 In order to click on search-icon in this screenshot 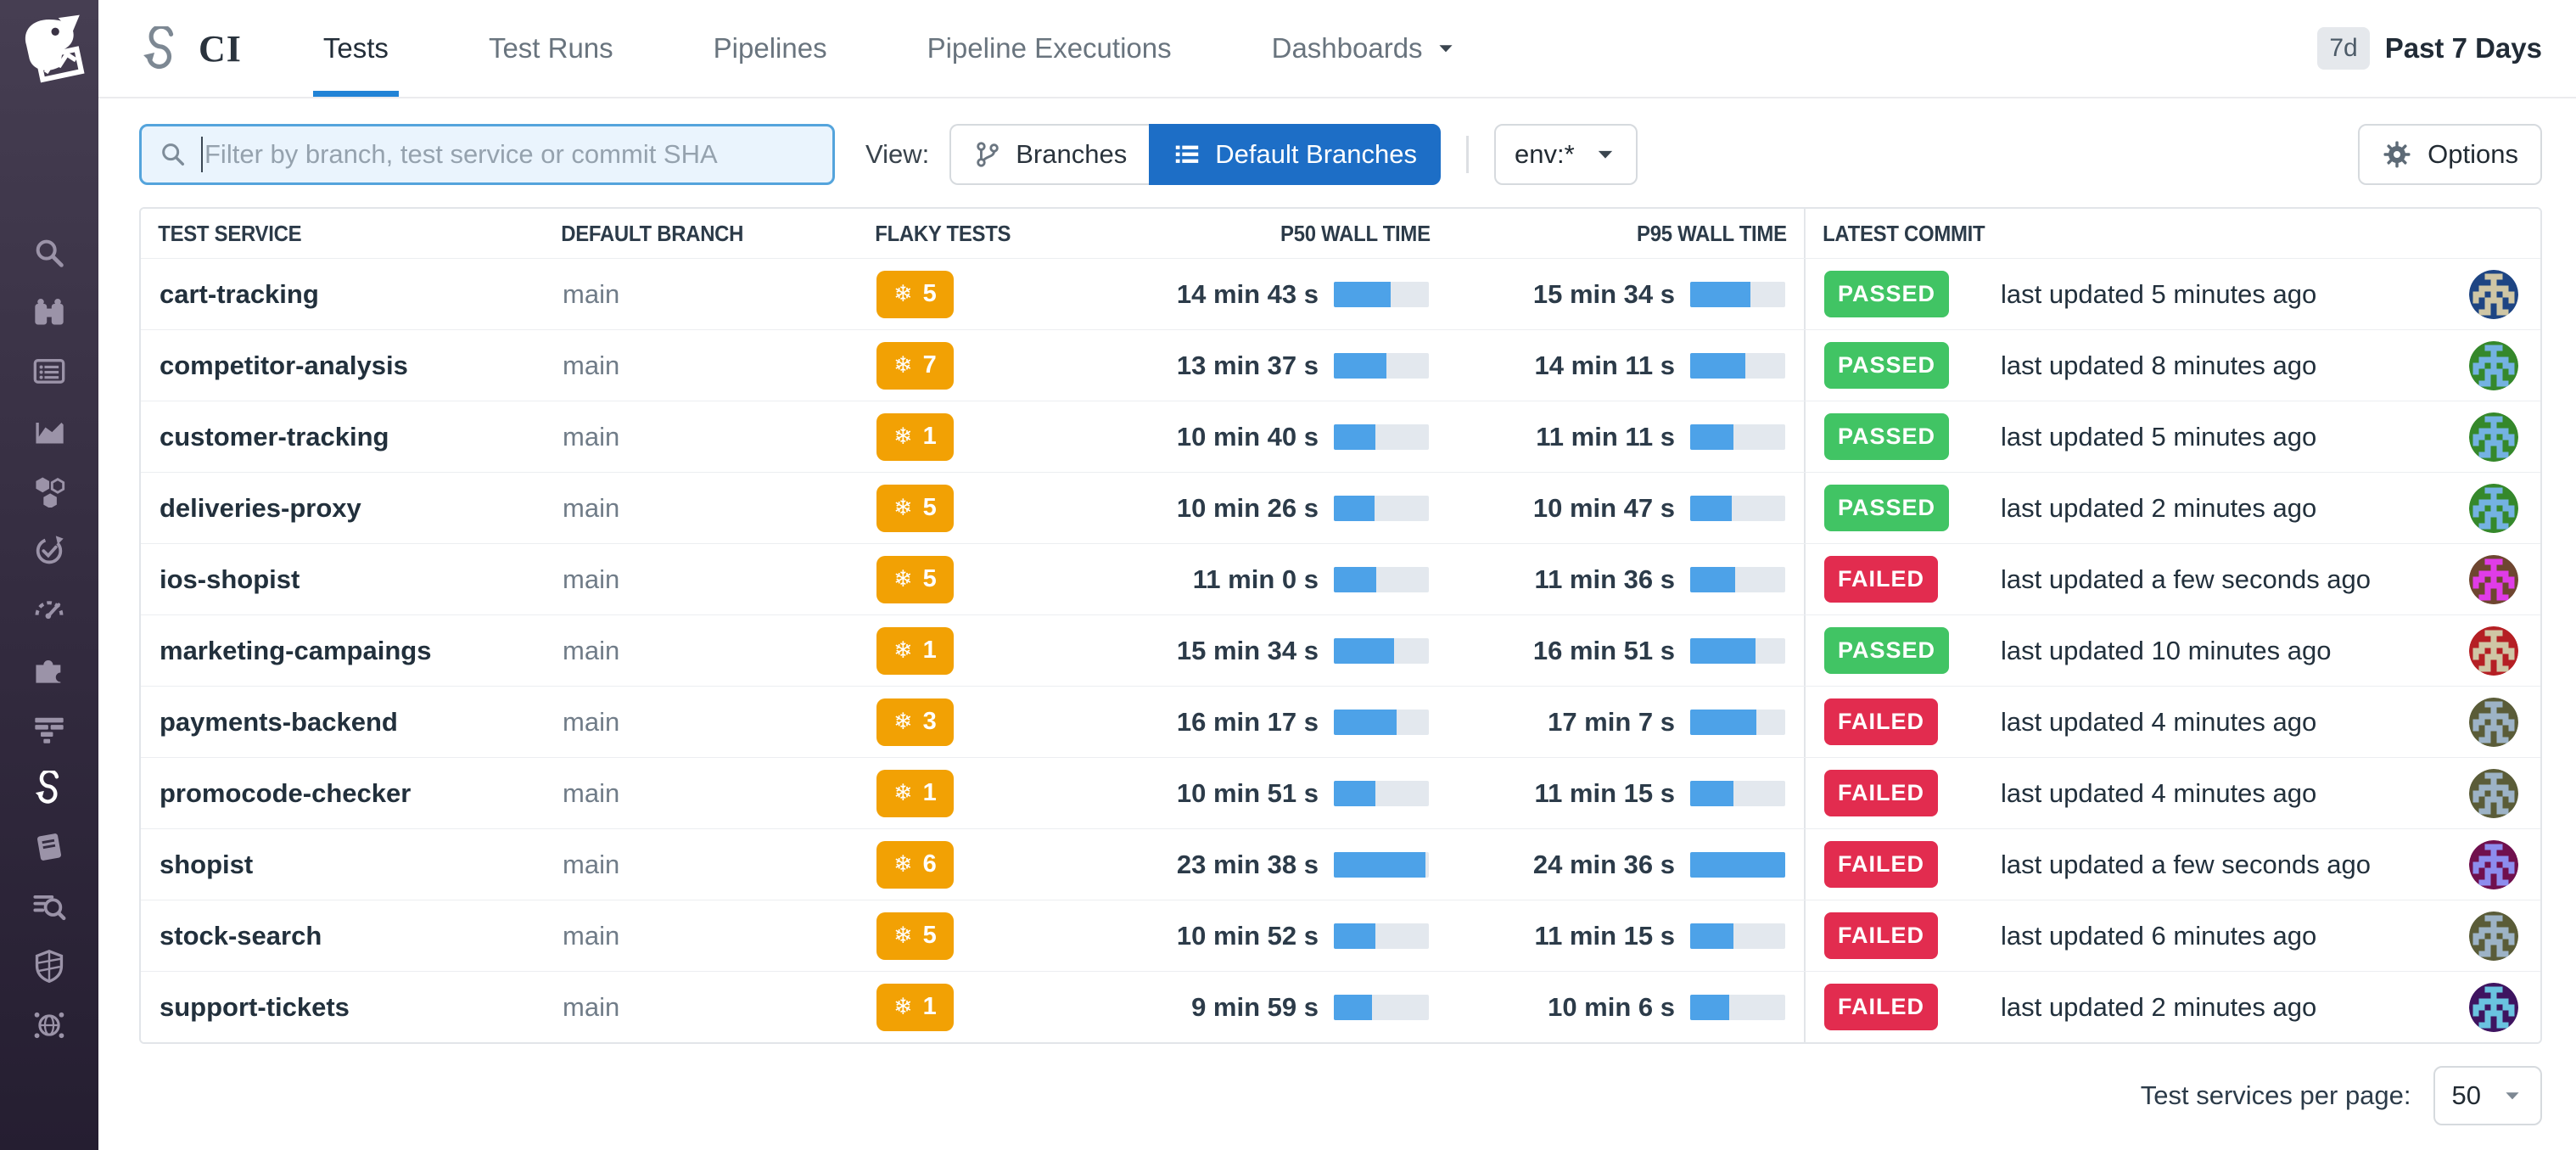, I will do `click(49, 253)`.